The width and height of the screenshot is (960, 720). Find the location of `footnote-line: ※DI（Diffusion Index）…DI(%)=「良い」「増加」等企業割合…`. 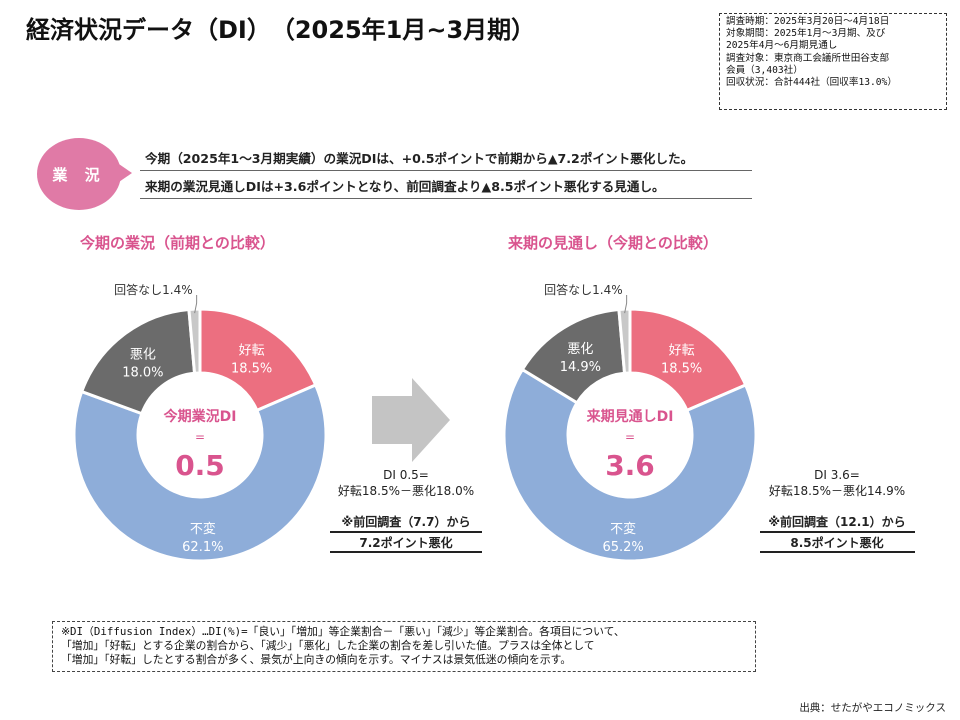

footnote-line: ※DI（Diffusion Index）…DI(%)=「良い」「増加」等企業割合… is located at coordinates (343, 631).